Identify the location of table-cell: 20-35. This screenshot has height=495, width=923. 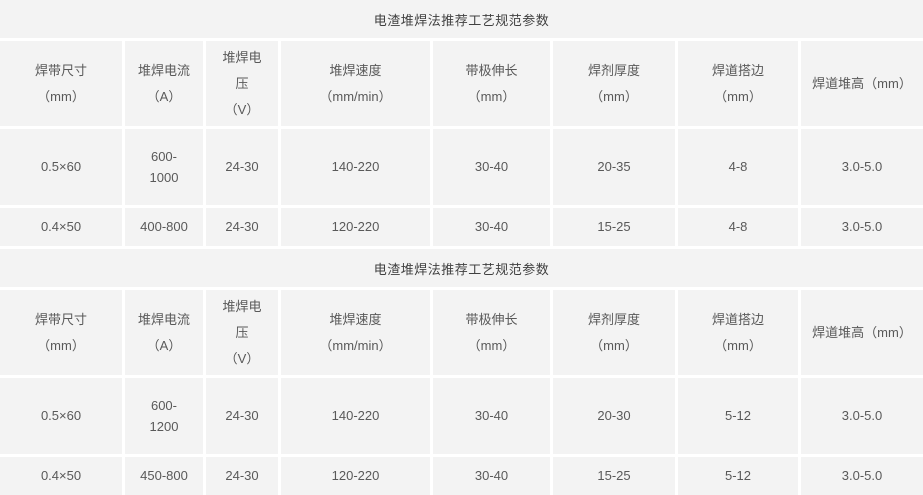
(614, 167).